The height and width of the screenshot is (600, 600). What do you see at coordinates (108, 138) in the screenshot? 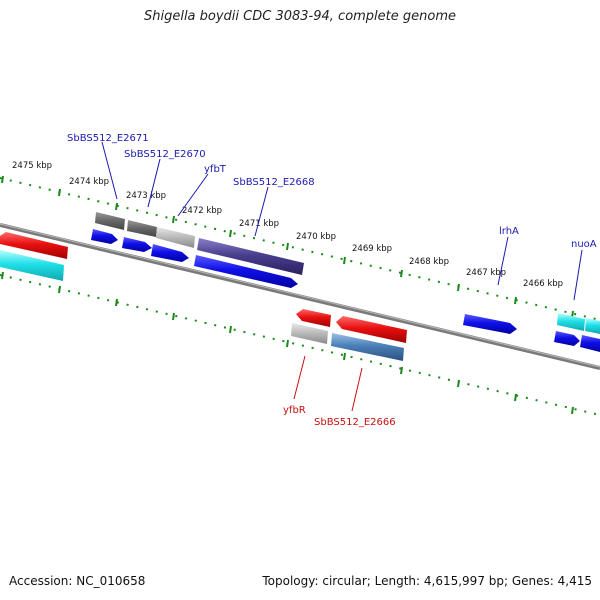
I see `gene-label-sbbs512-e2671: SbBS512_E2671` at bounding box center [108, 138].